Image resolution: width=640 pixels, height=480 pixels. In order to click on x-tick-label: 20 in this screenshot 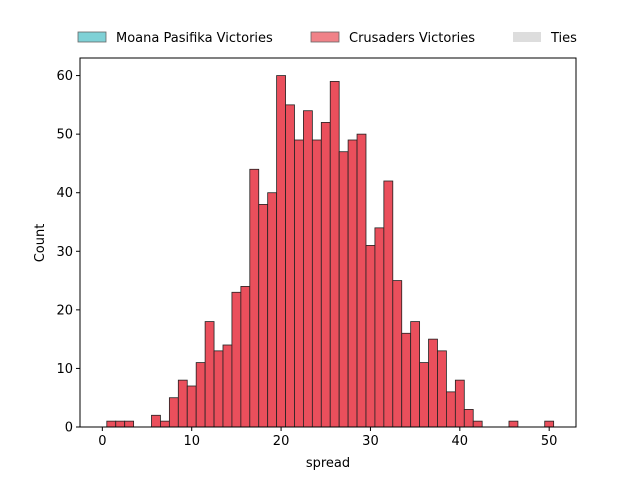, I will do `click(281, 441)`.